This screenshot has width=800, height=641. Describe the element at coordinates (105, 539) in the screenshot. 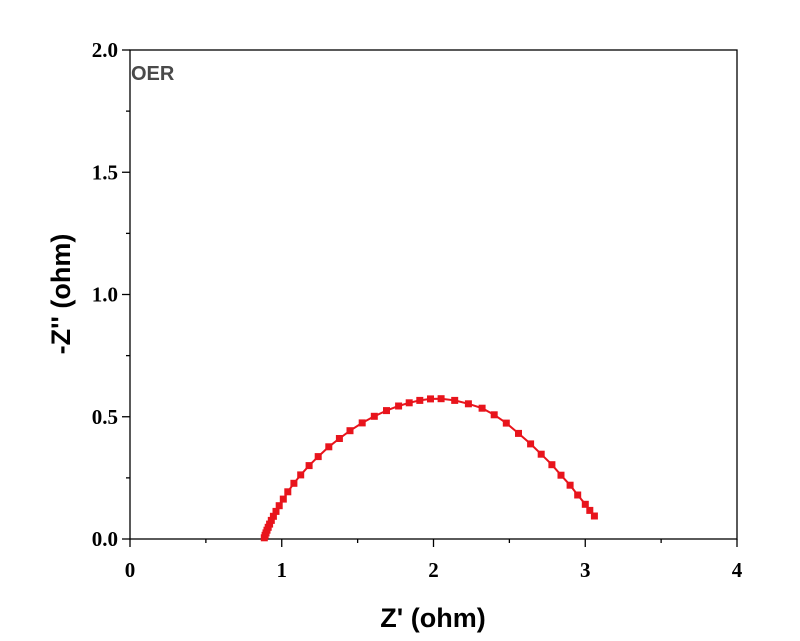

I see `y-tick-label: 0.0` at that location.